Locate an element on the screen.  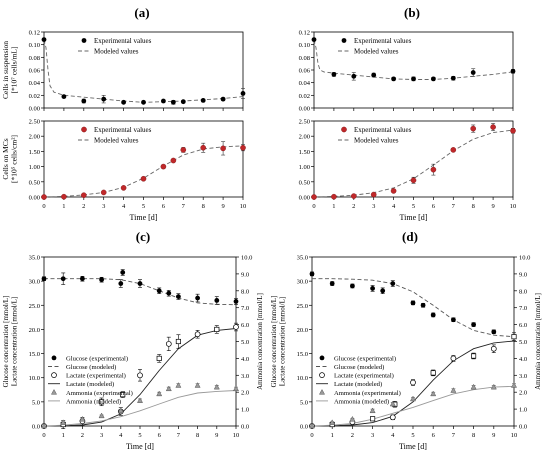
x-tick-label: 6 is located at coordinates (164, 206).